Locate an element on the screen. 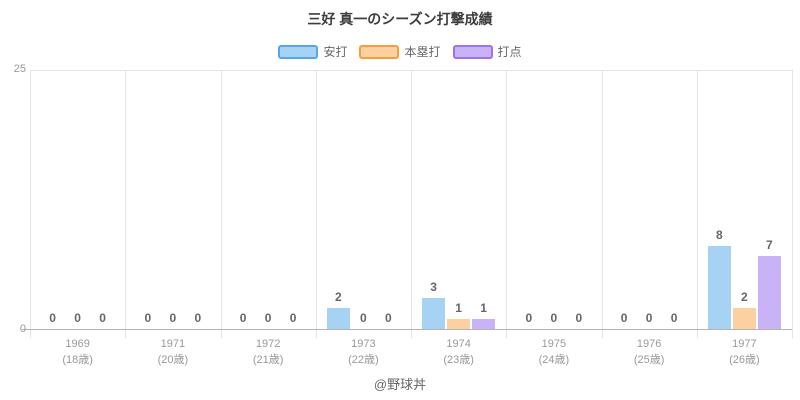  legend-label: 打点 is located at coordinates (509, 52).